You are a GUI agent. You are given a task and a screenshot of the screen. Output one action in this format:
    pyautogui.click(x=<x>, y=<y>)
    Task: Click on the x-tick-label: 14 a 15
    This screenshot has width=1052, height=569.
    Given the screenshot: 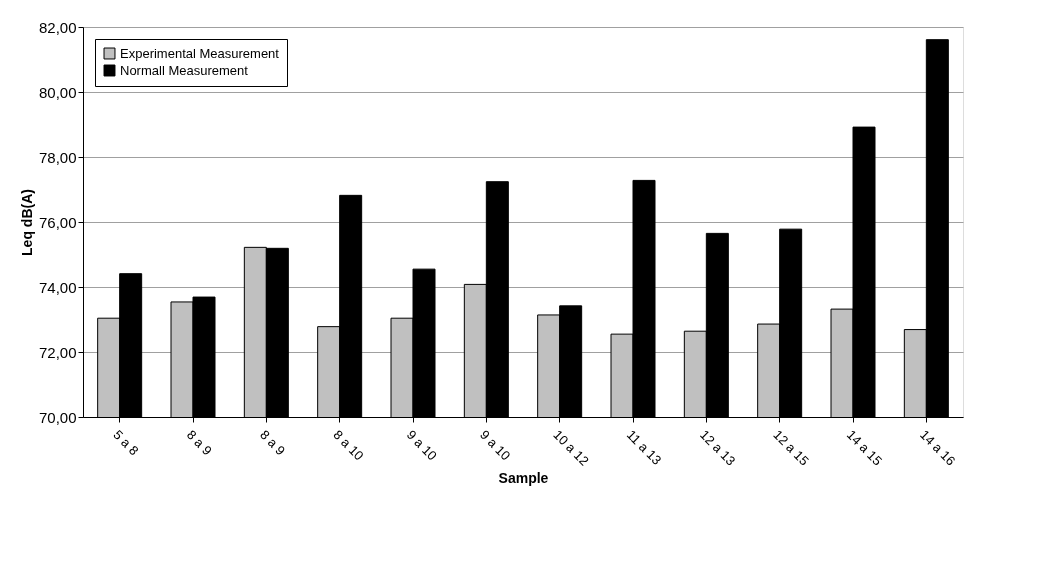 What is the action you would take?
    pyautogui.click(x=864, y=448)
    